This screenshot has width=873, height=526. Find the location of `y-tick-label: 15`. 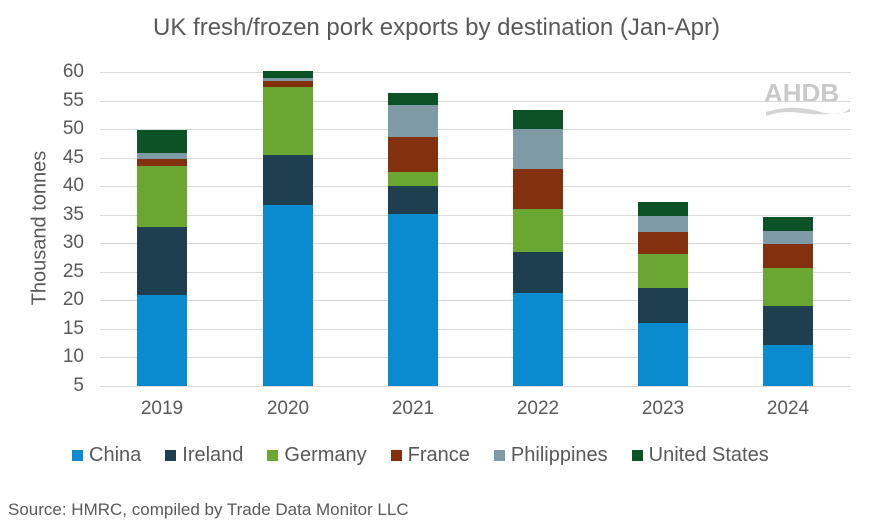

y-tick-label: 15 is located at coordinates (73, 328).